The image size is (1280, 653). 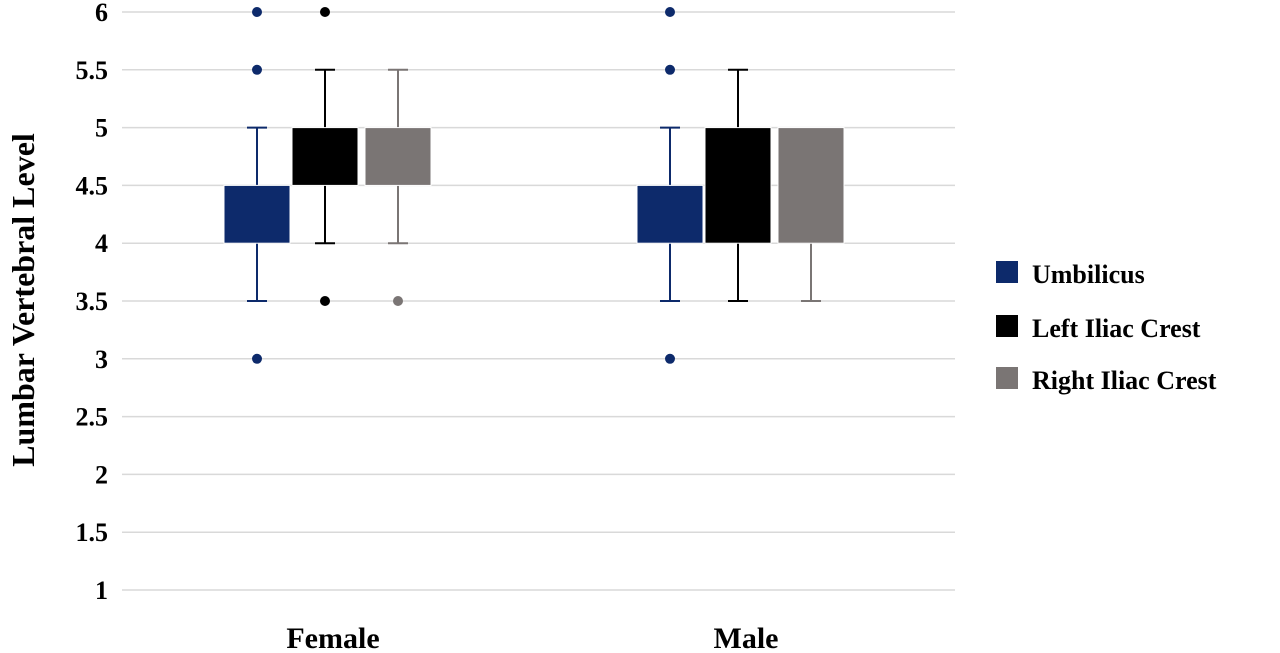 What do you see at coordinates (92, 185) in the screenshot?
I see `y-tick-label: 4.5` at bounding box center [92, 185].